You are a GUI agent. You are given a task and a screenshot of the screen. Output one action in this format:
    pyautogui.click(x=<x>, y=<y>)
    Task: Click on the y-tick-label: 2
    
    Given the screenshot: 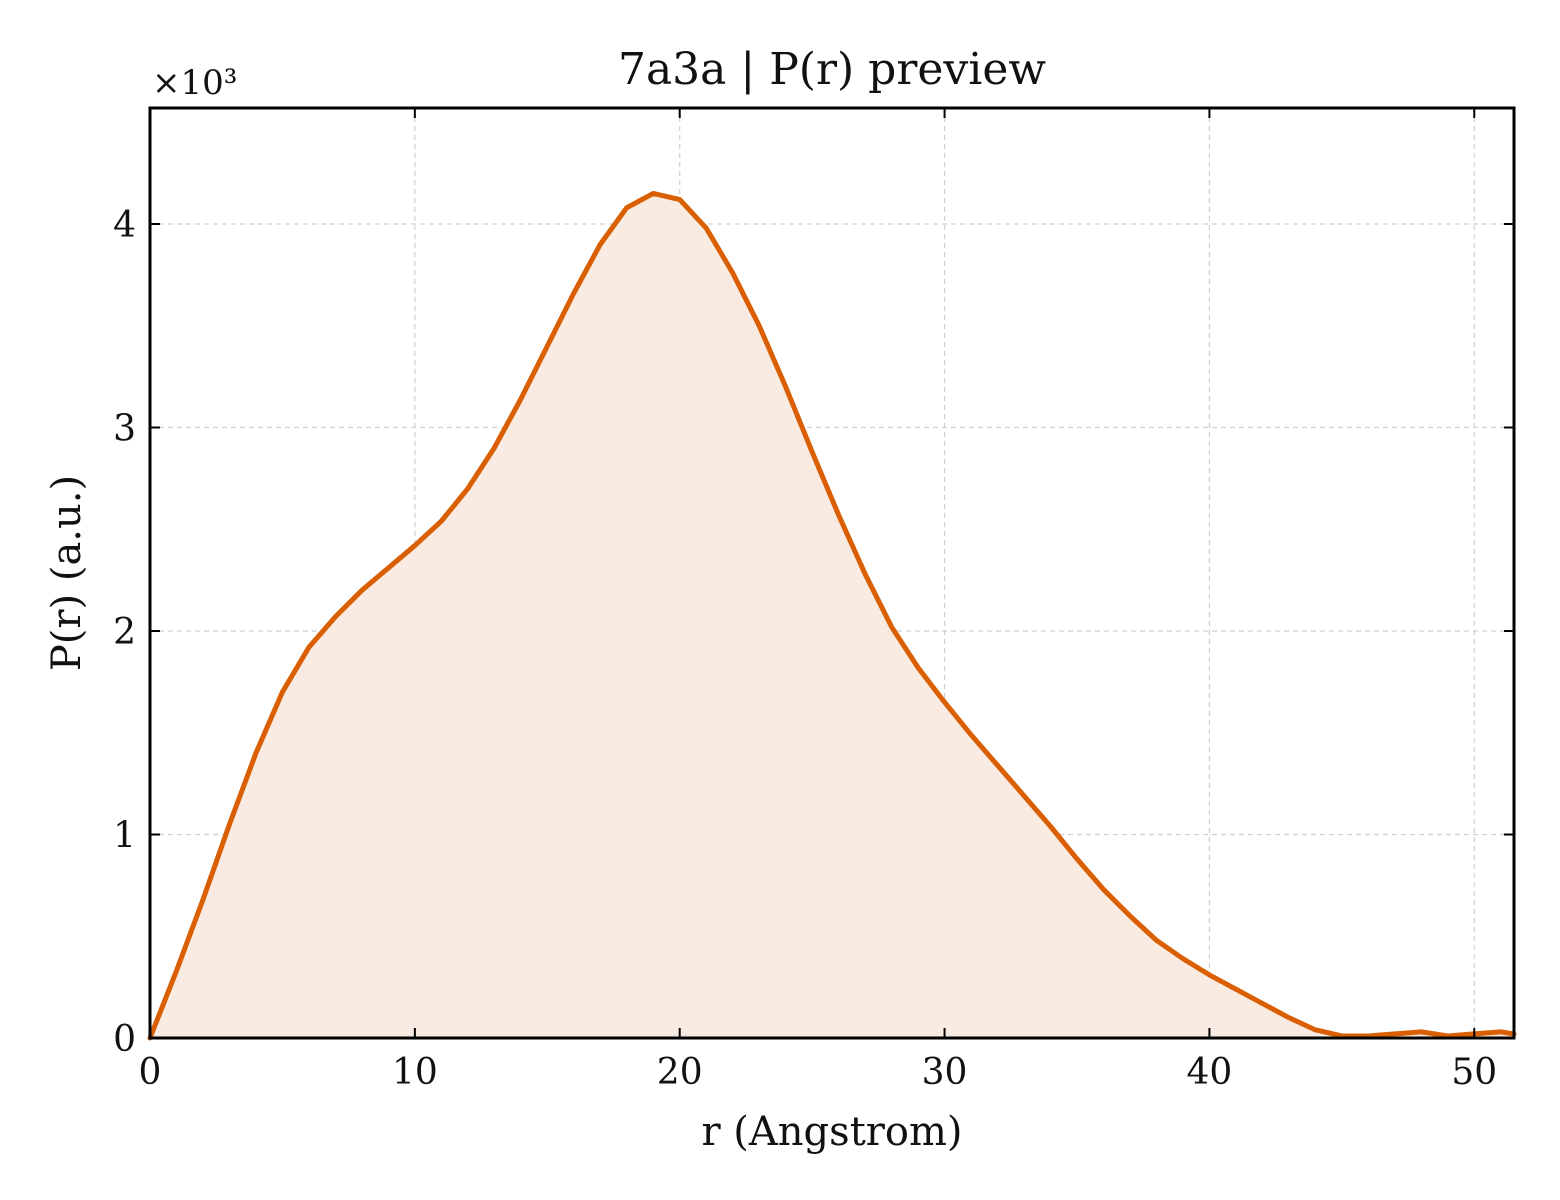 What is the action you would take?
    pyautogui.click(x=124, y=632)
    